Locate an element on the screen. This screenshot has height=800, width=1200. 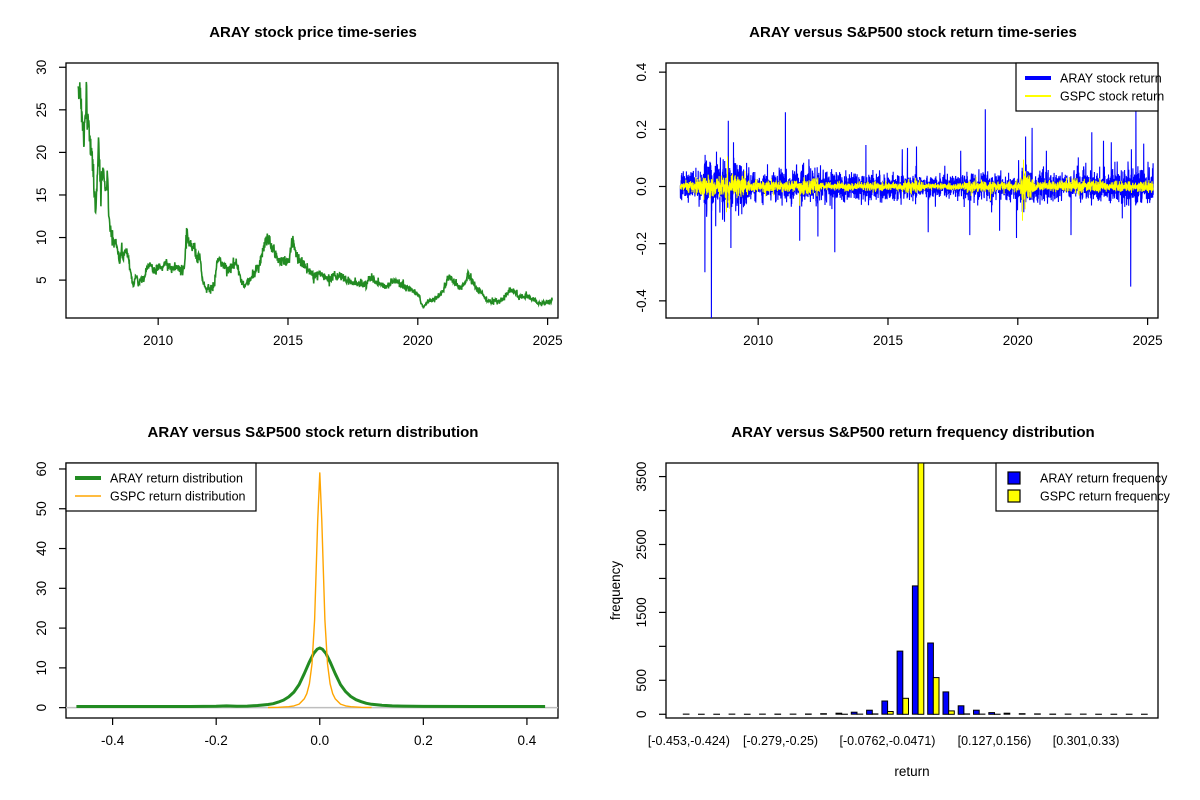
y-tick-label: 40 is located at coordinates (41, 548).